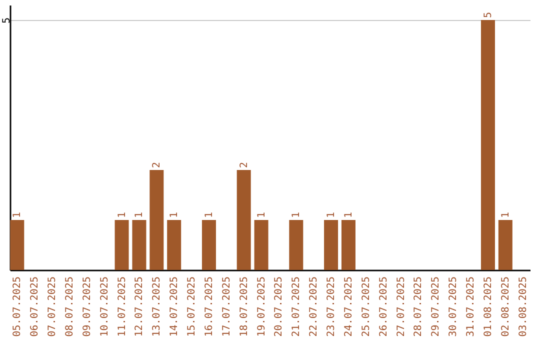 The height and width of the screenshot is (340, 540). Describe the element at coordinates (192, 306) in the screenshot. I see `x-tick-label: 15.07.2025` at that location.